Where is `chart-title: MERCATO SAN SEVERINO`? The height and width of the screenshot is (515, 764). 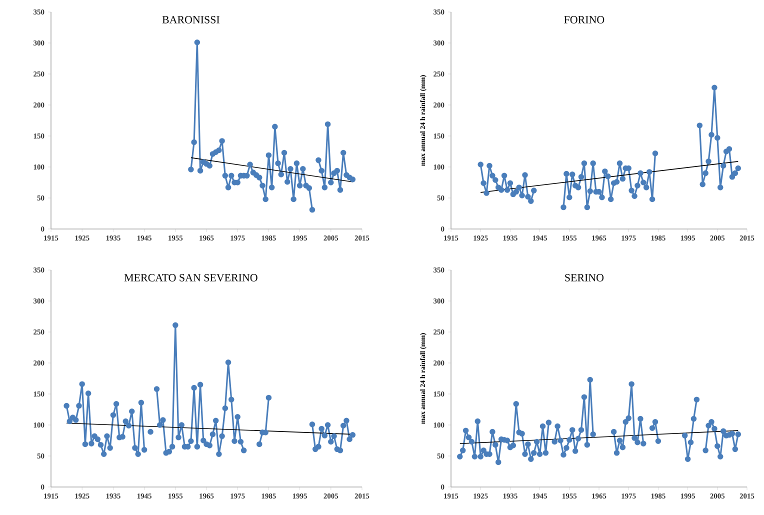 chart-title: MERCATO SAN SEVERINO is located at coordinates (191, 278).